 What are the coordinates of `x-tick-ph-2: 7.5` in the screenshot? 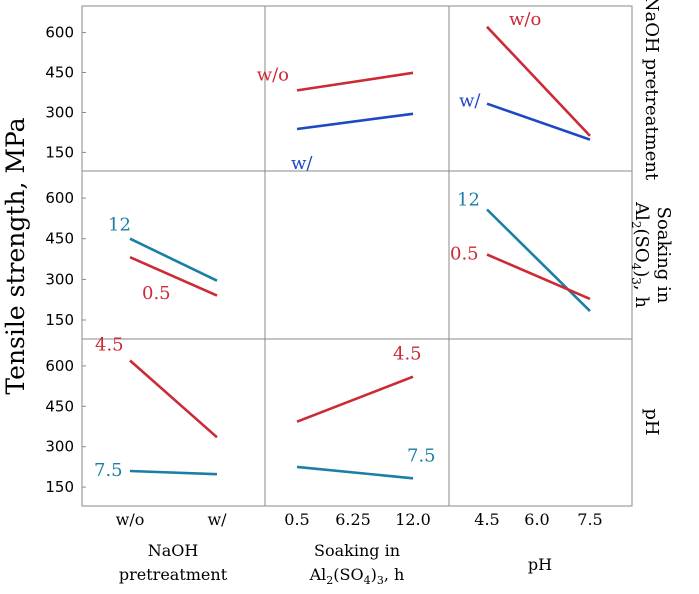 It's located at (589, 519).